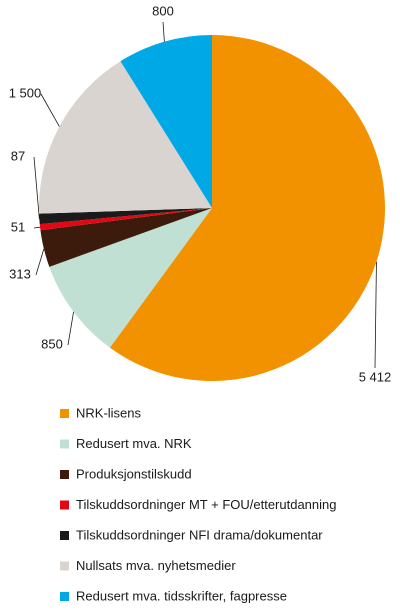  What do you see at coordinates (109, 412) in the screenshot?
I see `legend-label: NRK-lisens` at bounding box center [109, 412].